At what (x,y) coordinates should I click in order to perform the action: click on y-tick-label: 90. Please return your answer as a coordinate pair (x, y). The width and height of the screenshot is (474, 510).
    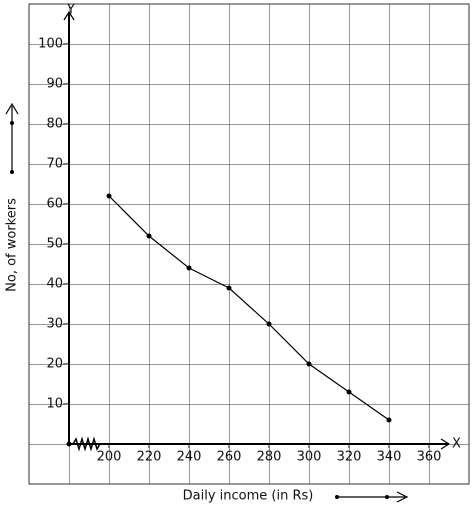
    Looking at the image, I should click on (54, 84).